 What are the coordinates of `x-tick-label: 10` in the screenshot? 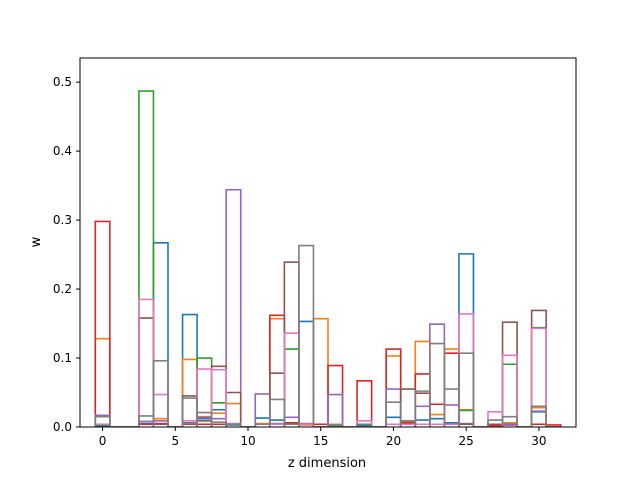 It's located at (247, 441).